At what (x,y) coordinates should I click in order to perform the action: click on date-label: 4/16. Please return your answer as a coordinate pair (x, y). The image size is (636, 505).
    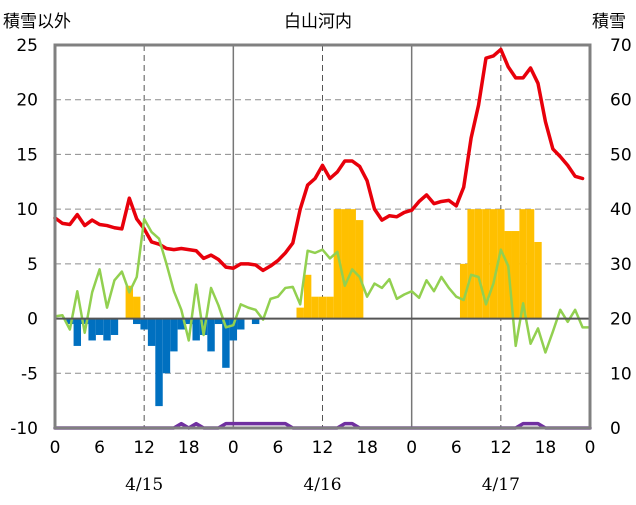
    Looking at the image, I should click on (322, 485).